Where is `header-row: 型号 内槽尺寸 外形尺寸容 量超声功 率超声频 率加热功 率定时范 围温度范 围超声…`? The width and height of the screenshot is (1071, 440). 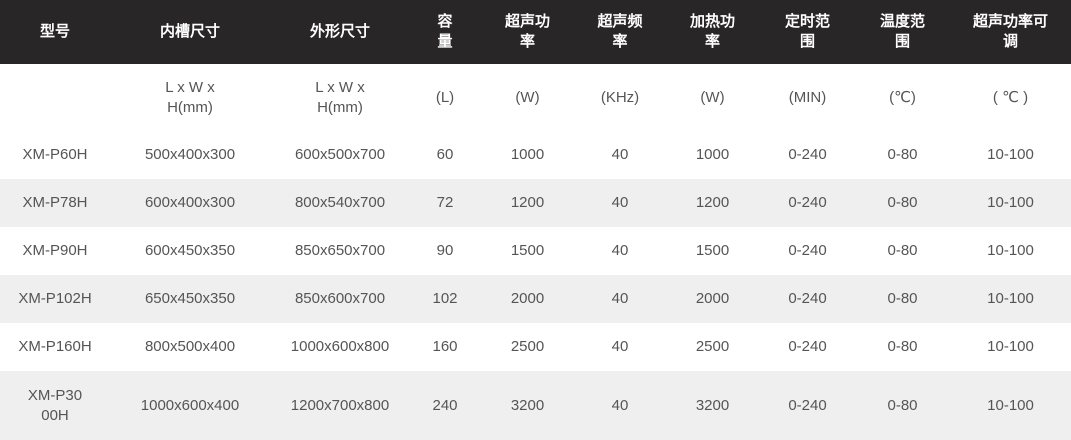 header-row: 型号 内槽尺寸 外形尺寸容 量超声功 率超声频 率加热功 率定时范 围温度范 围超声… is located at coordinates (535, 32).